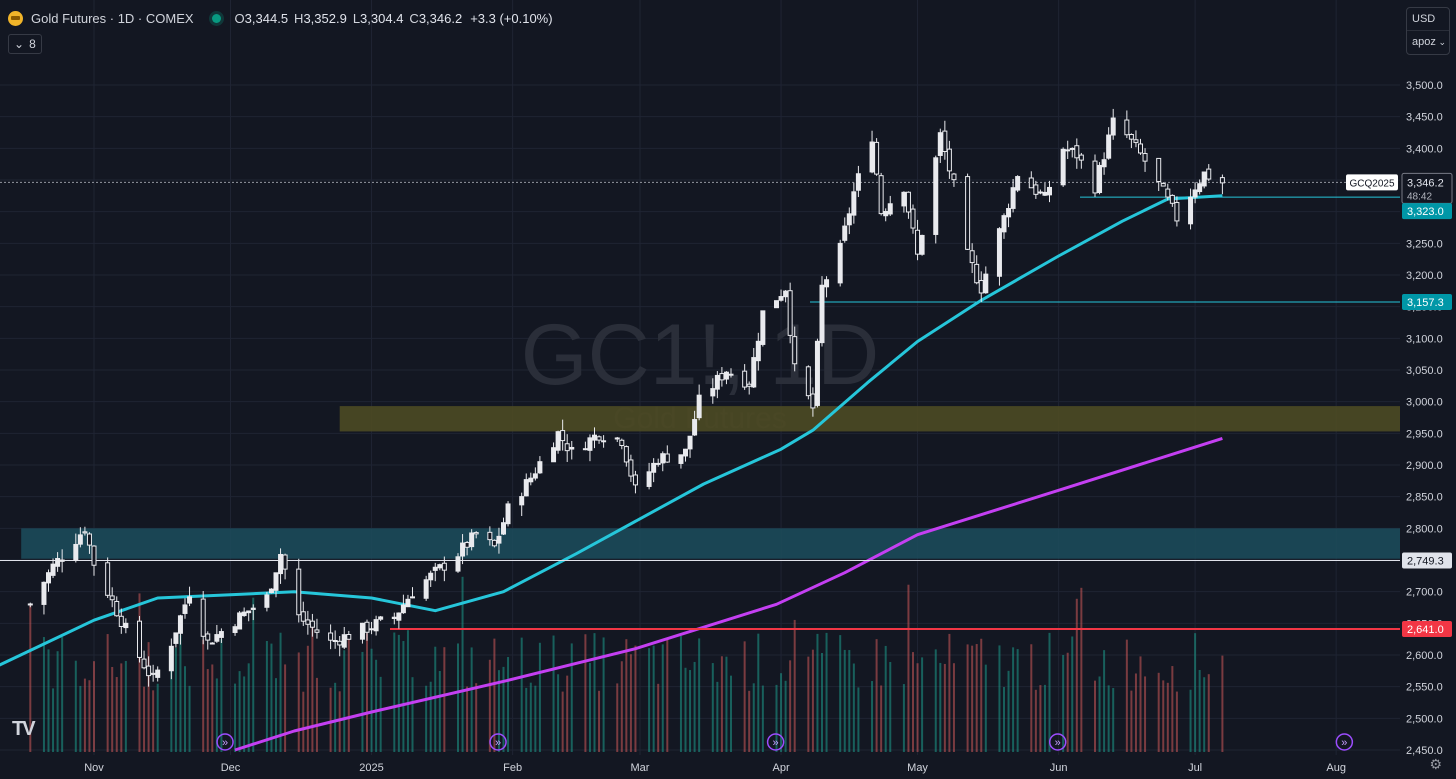  I want to click on time-axis: Nov Dec 2025 Feb Mar Apr May Jun Jul Aug, so click(700, 767).